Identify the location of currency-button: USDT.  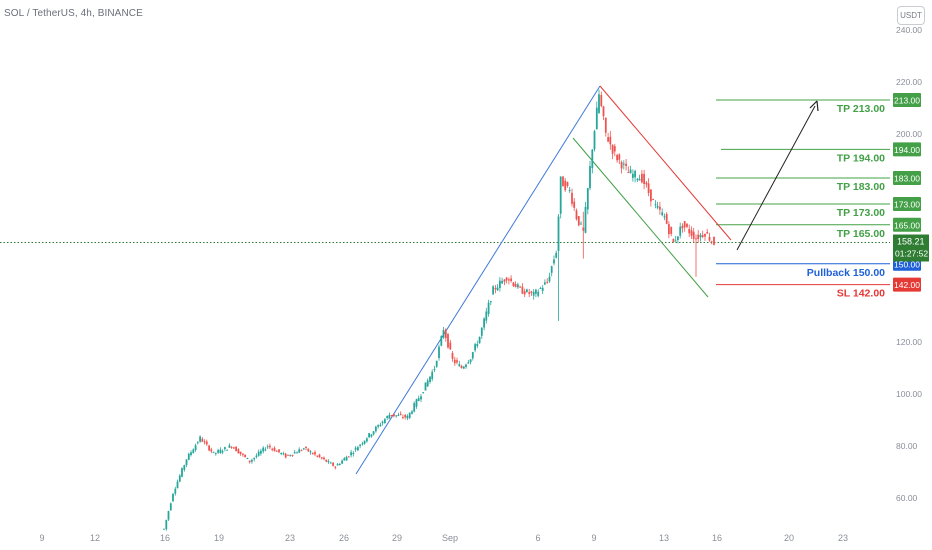
(911, 15).